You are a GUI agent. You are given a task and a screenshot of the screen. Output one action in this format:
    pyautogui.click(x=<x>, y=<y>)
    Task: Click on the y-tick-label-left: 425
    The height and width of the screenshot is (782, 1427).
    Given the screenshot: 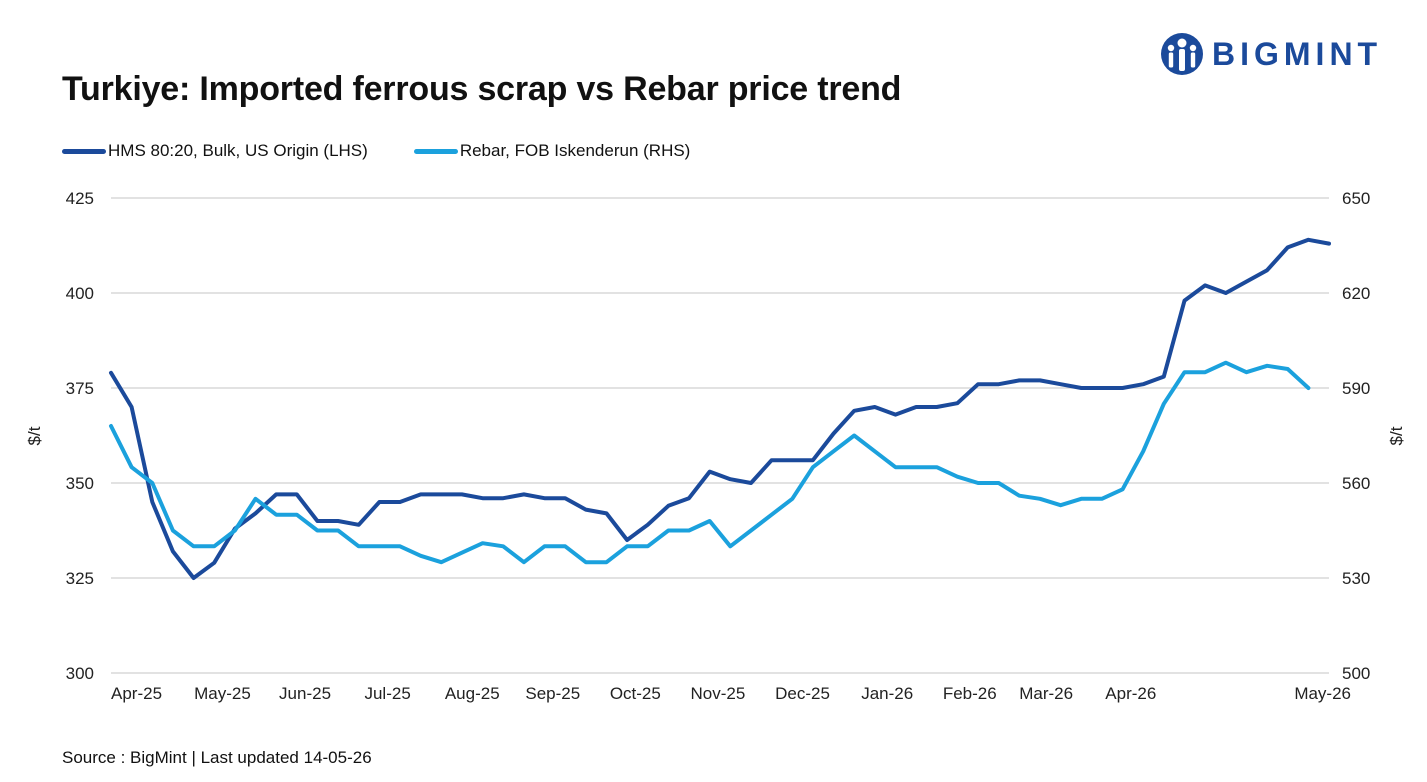 What is the action you would take?
    pyautogui.click(x=80, y=198)
    